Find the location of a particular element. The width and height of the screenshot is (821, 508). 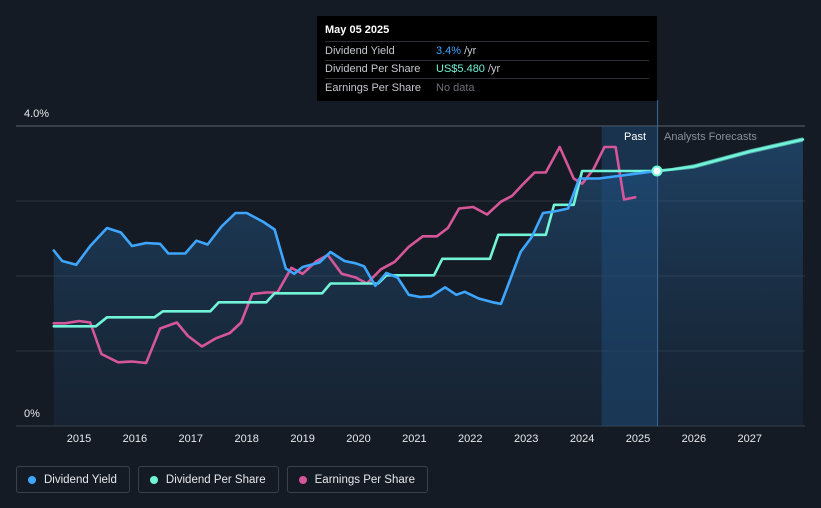

y-tick-top: 4.0% is located at coordinates (37, 114).